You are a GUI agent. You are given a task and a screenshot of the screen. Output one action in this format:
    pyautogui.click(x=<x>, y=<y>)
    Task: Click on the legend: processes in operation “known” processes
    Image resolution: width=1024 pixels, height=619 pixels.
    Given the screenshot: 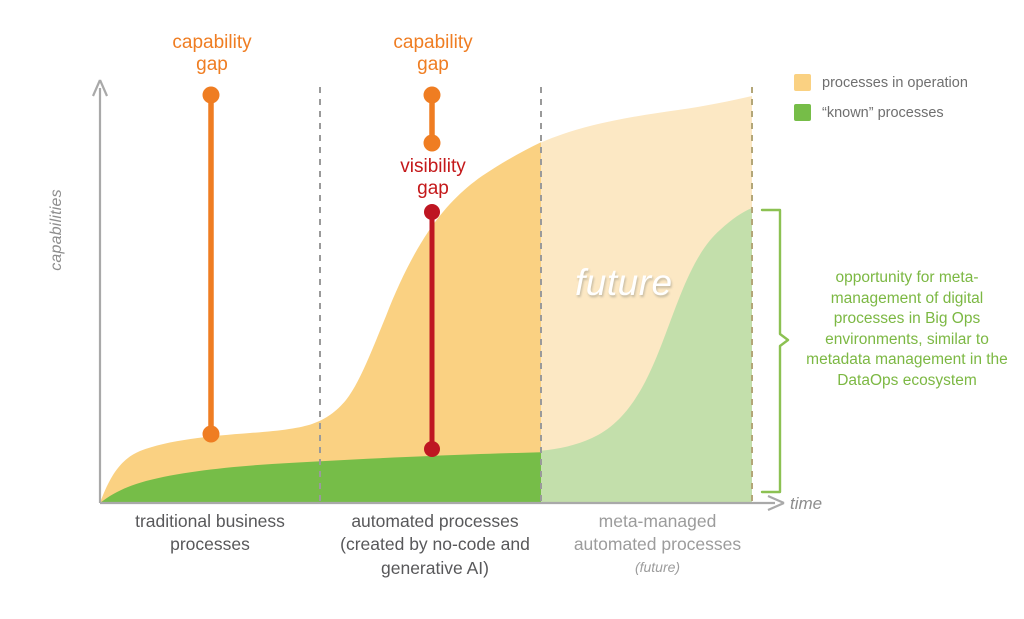 What is the action you would take?
    pyautogui.click(x=904, y=99)
    